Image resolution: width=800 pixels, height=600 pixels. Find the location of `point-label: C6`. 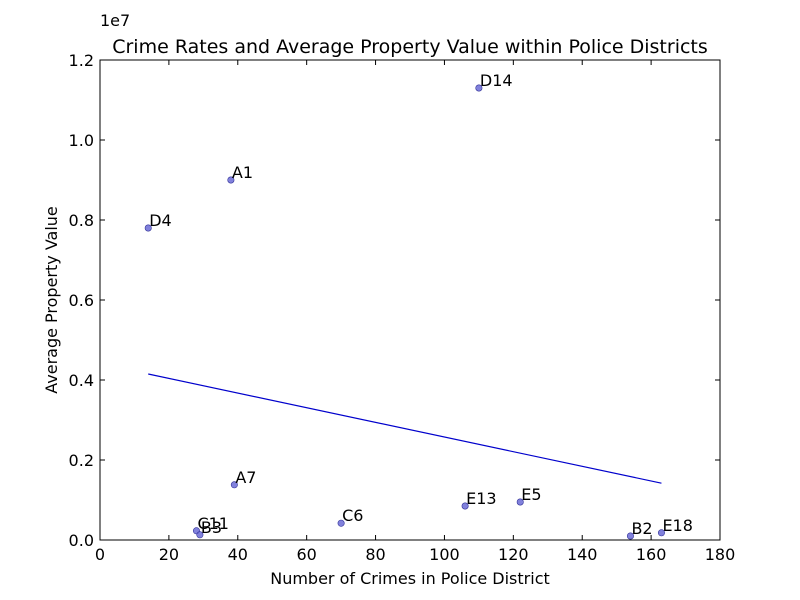

point-label: C6 is located at coordinates (352, 515).